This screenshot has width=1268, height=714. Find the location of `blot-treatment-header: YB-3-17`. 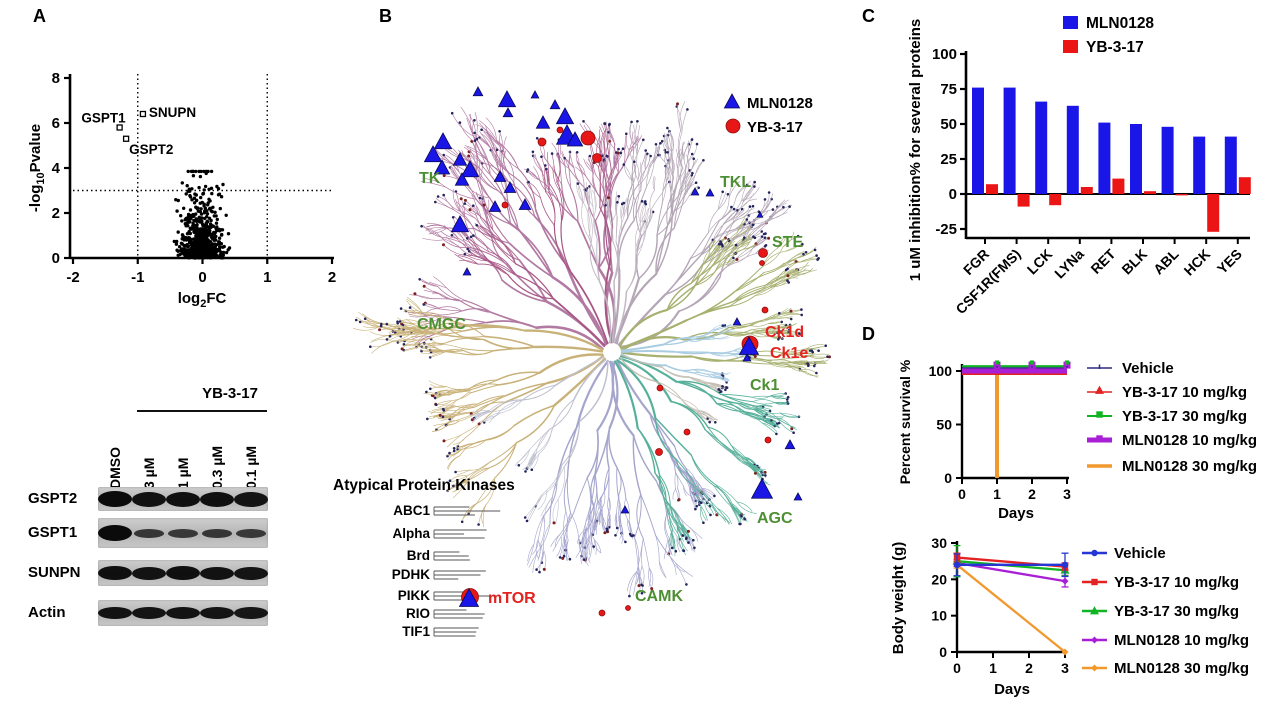

blot-treatment-header: YB-3-17 is located at coordinates (230, 393).